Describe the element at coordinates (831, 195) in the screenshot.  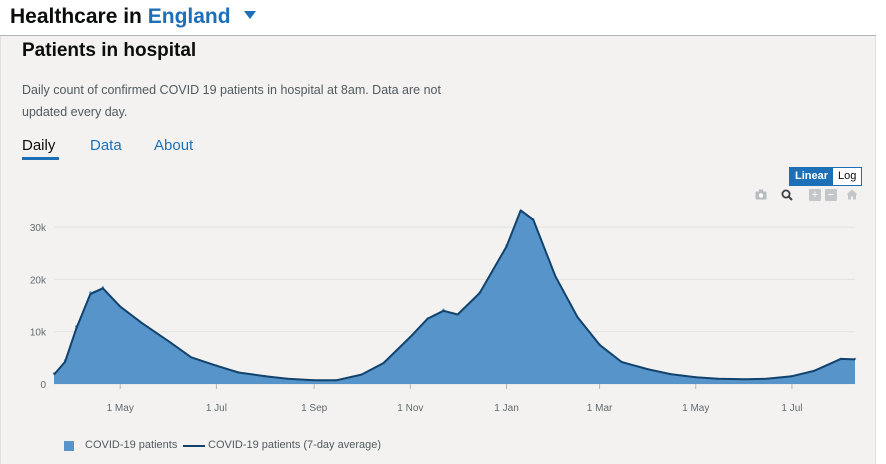
I see `zoom-out-icon: −` at that location.